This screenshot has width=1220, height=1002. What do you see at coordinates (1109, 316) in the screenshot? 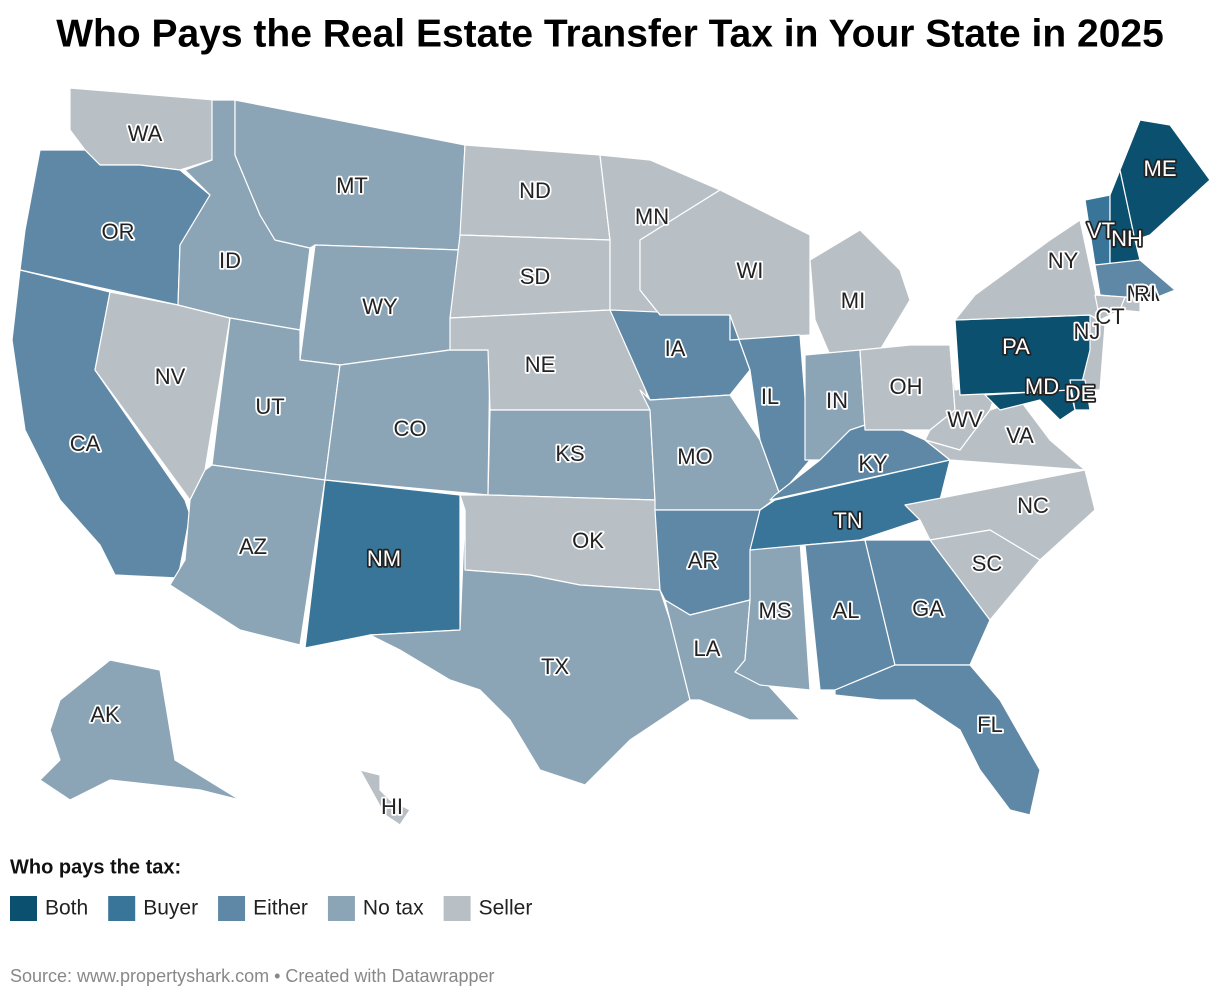
I see `state-label: CT` at bounding box center [1109, 316].